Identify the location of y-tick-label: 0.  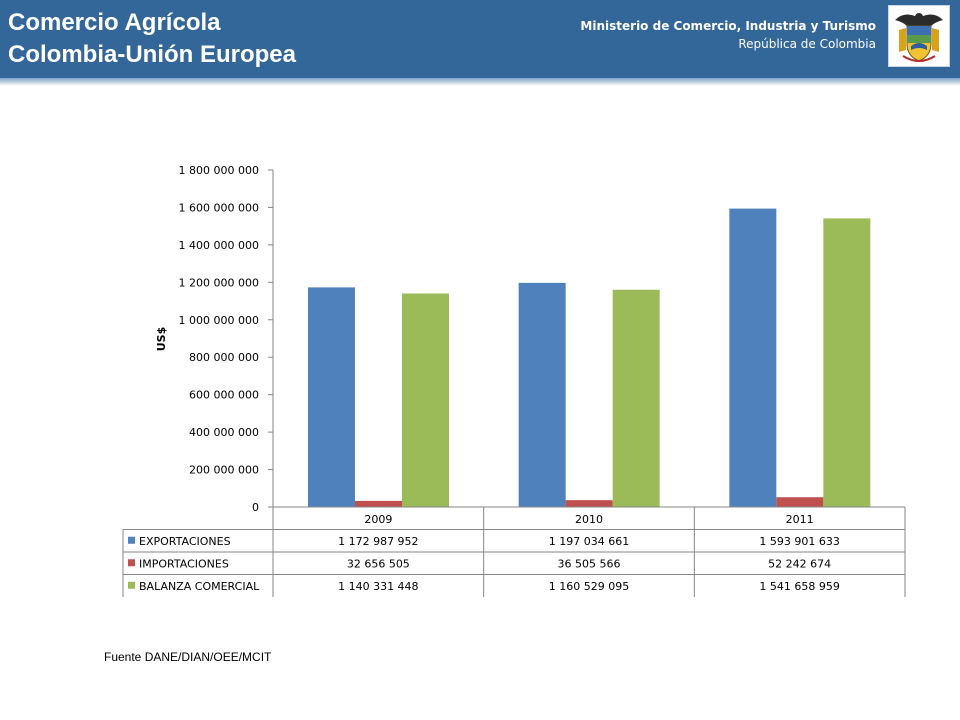
(255, 507).